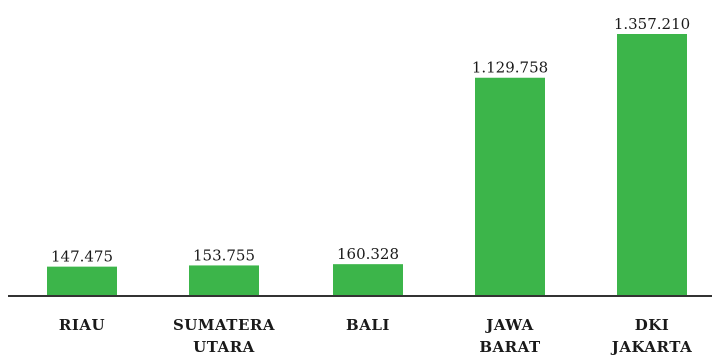 Image resolution: width=716 pixels, height=358 pixels. What do you see at coordinates (652, 24) in the screenshot?
I see `value-label-4: 1.357.210` at bounding box center [652, 24].